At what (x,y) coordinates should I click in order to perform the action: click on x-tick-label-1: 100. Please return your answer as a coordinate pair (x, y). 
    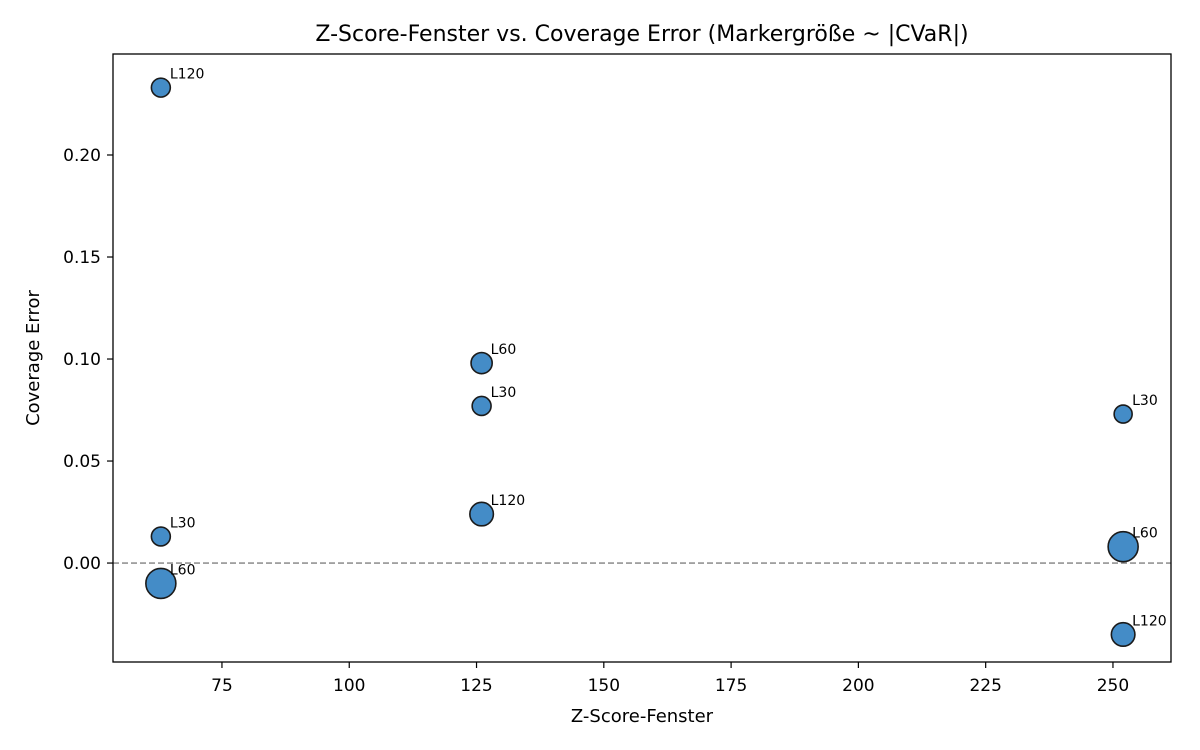
    Looking at the image, I should click on (349, 686).